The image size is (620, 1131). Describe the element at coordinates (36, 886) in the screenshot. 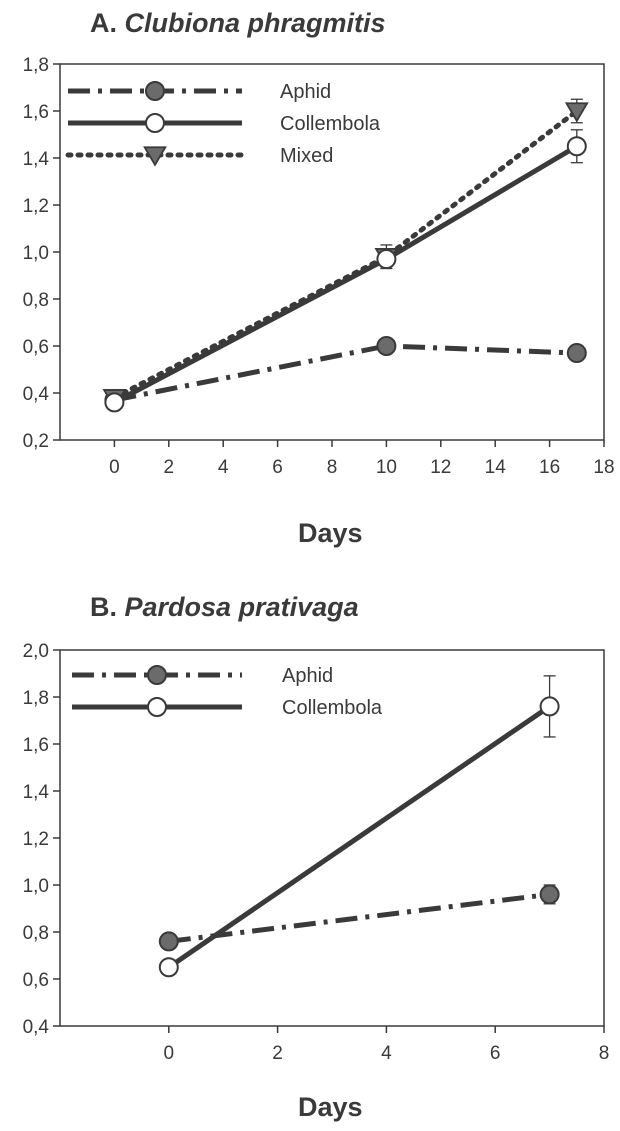

I see `y-tick-label-b-3: 1,0` at that location.